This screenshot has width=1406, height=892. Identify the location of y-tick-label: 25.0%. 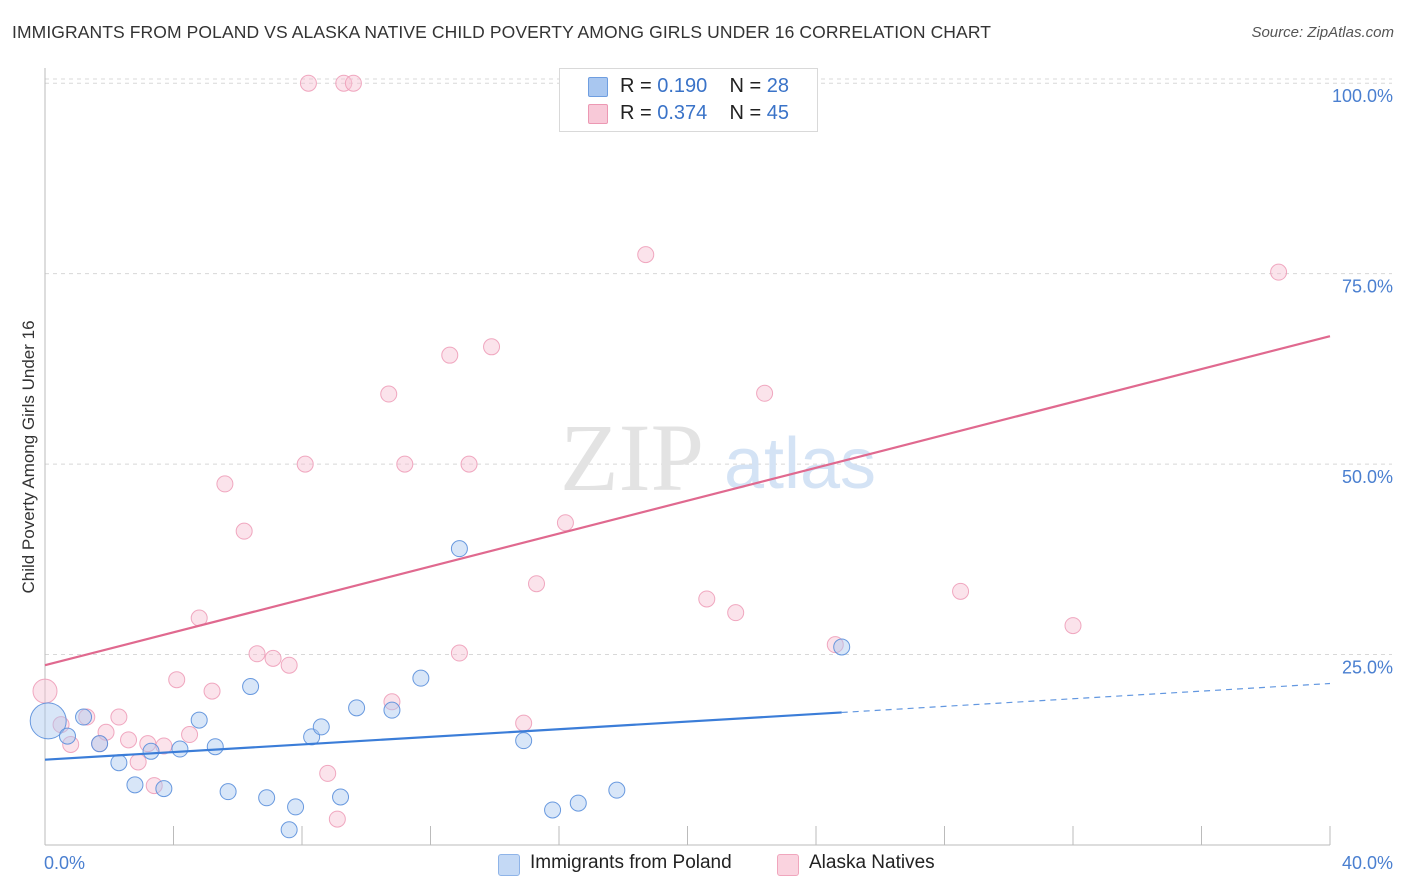
(1367, 668).